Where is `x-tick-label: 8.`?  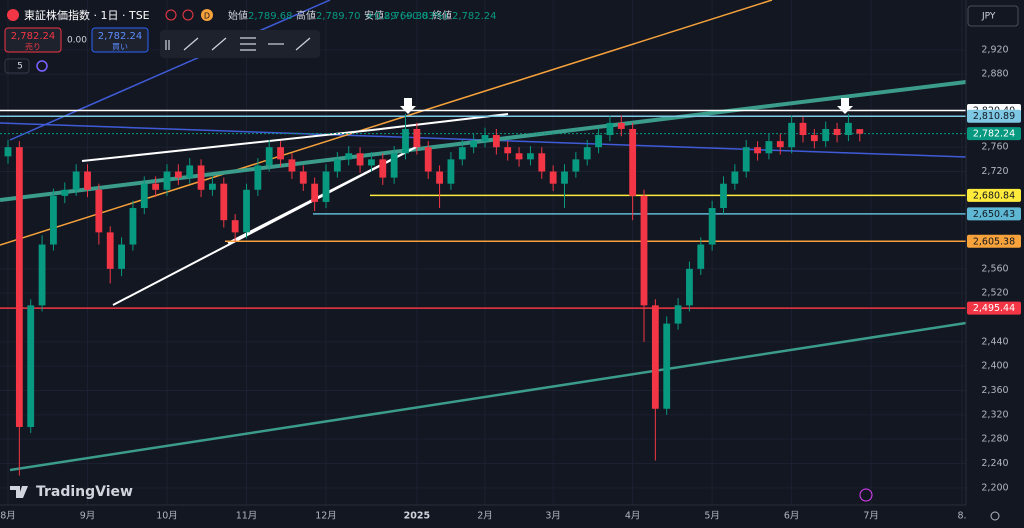
x-tick-label: 8. is located at coordinates (961, 516).